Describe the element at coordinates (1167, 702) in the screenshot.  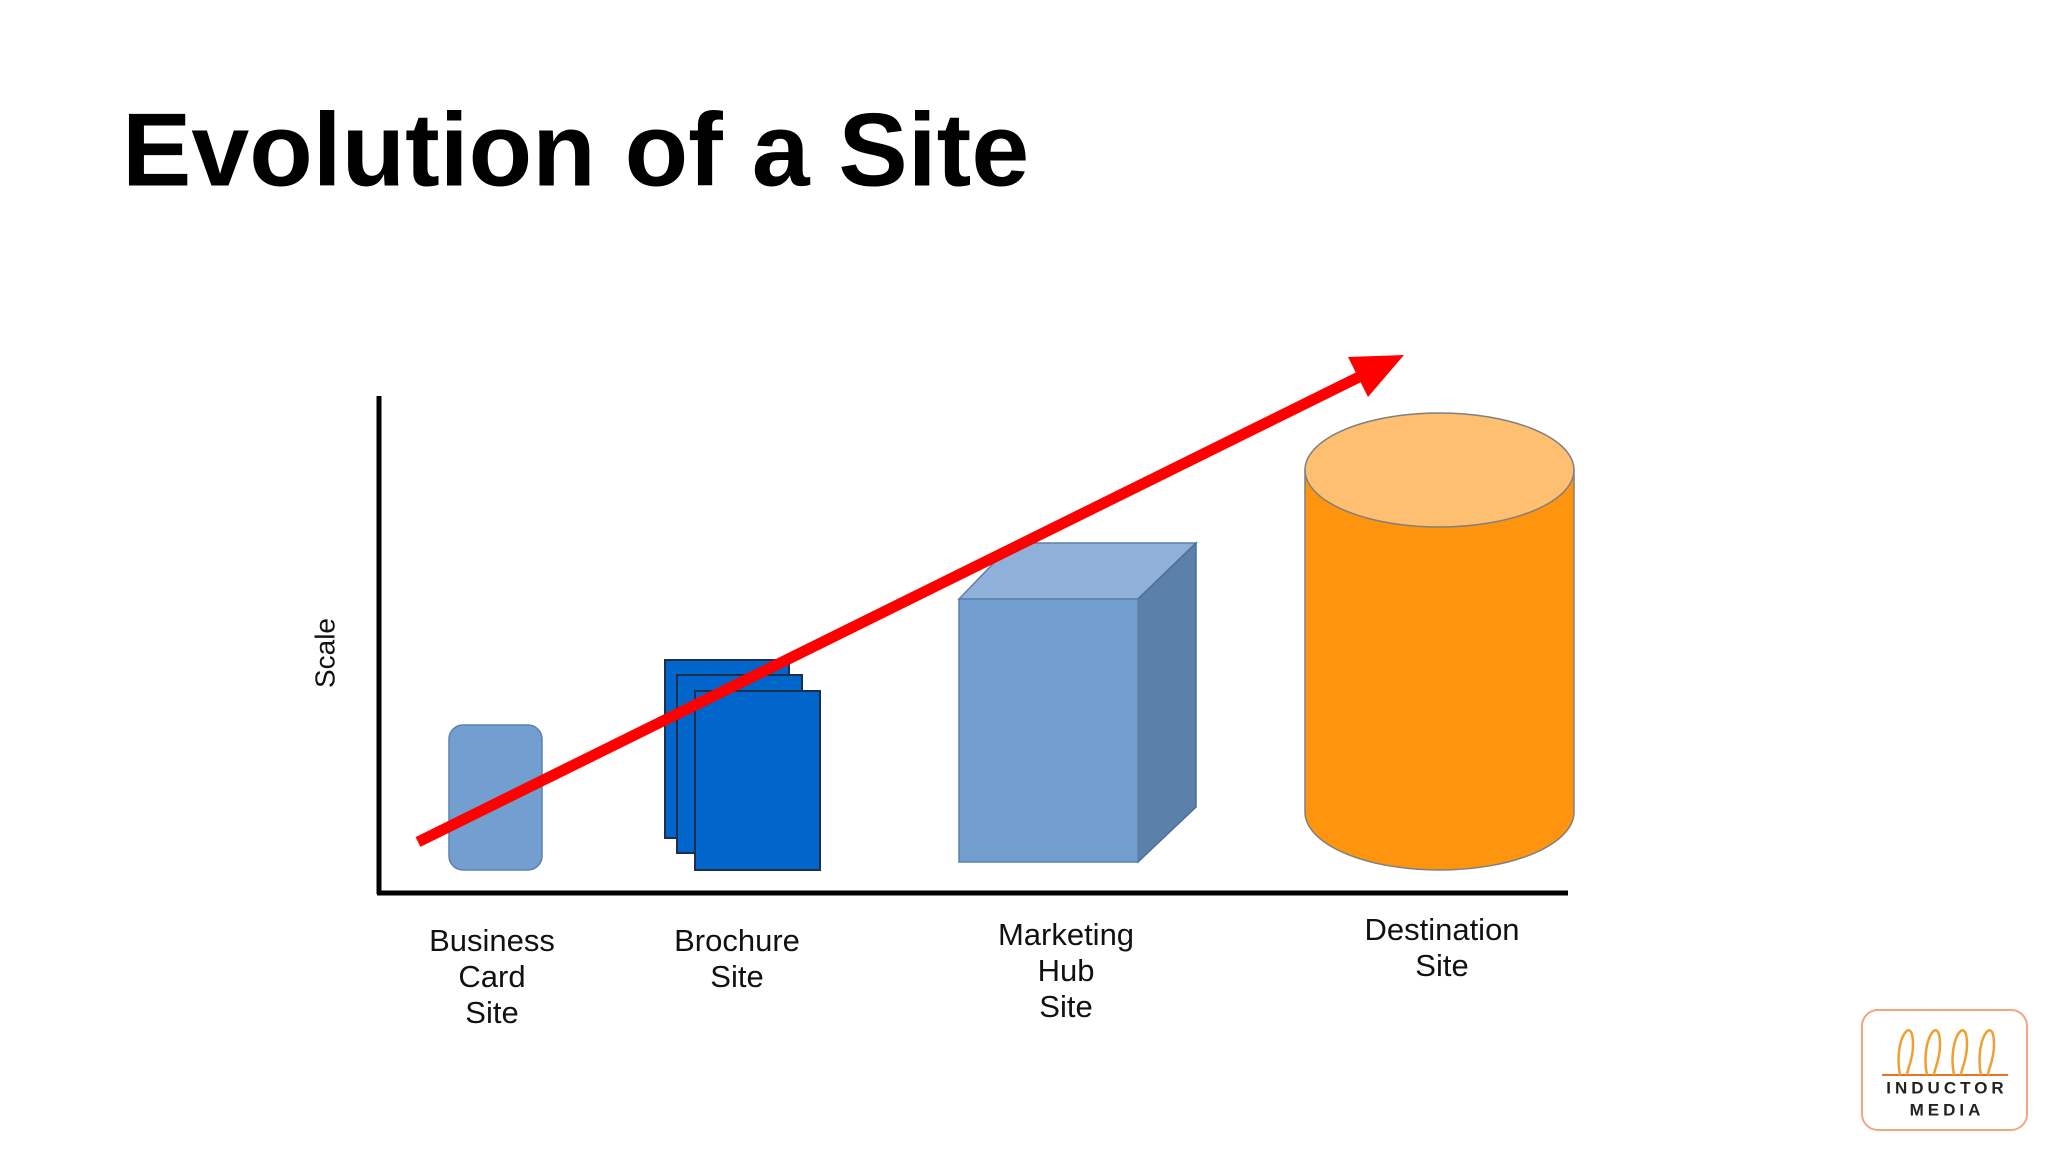
I see `cube-side` at that location.